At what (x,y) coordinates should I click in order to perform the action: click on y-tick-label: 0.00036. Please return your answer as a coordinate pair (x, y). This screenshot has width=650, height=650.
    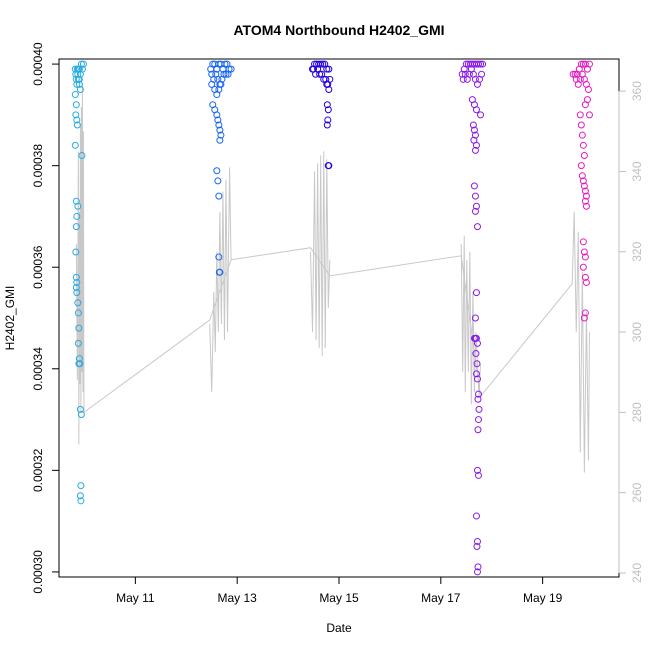
    Looking at the image, I should click on (38, 267).